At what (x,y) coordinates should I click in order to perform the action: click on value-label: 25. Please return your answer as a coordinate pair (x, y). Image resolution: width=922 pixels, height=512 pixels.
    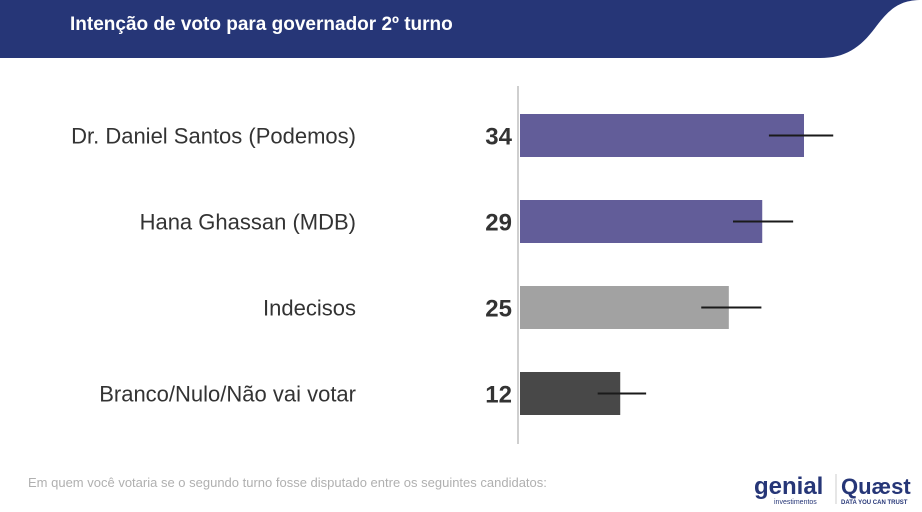
    Looking at the image, I should click on (498, 309).